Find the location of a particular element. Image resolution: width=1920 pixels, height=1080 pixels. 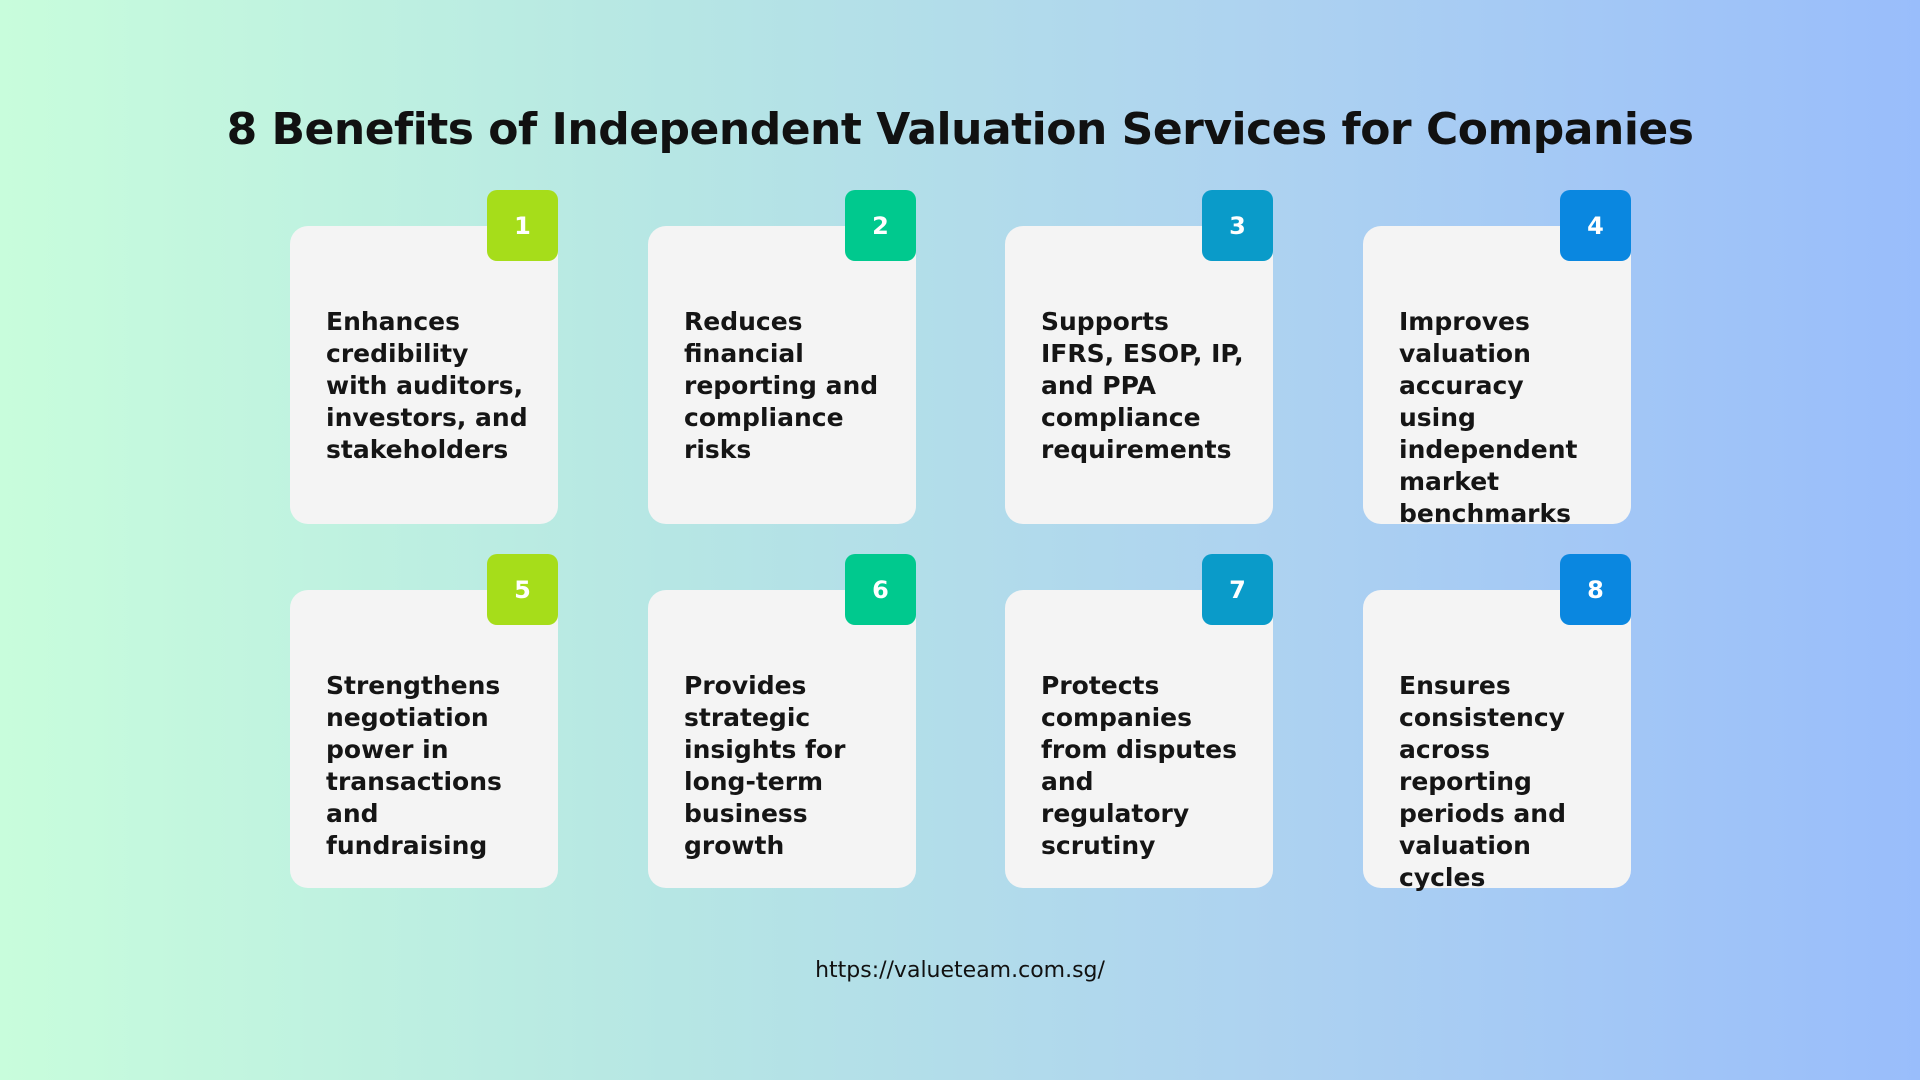

number-badge: 3 is located at coordinates (1237, 225).